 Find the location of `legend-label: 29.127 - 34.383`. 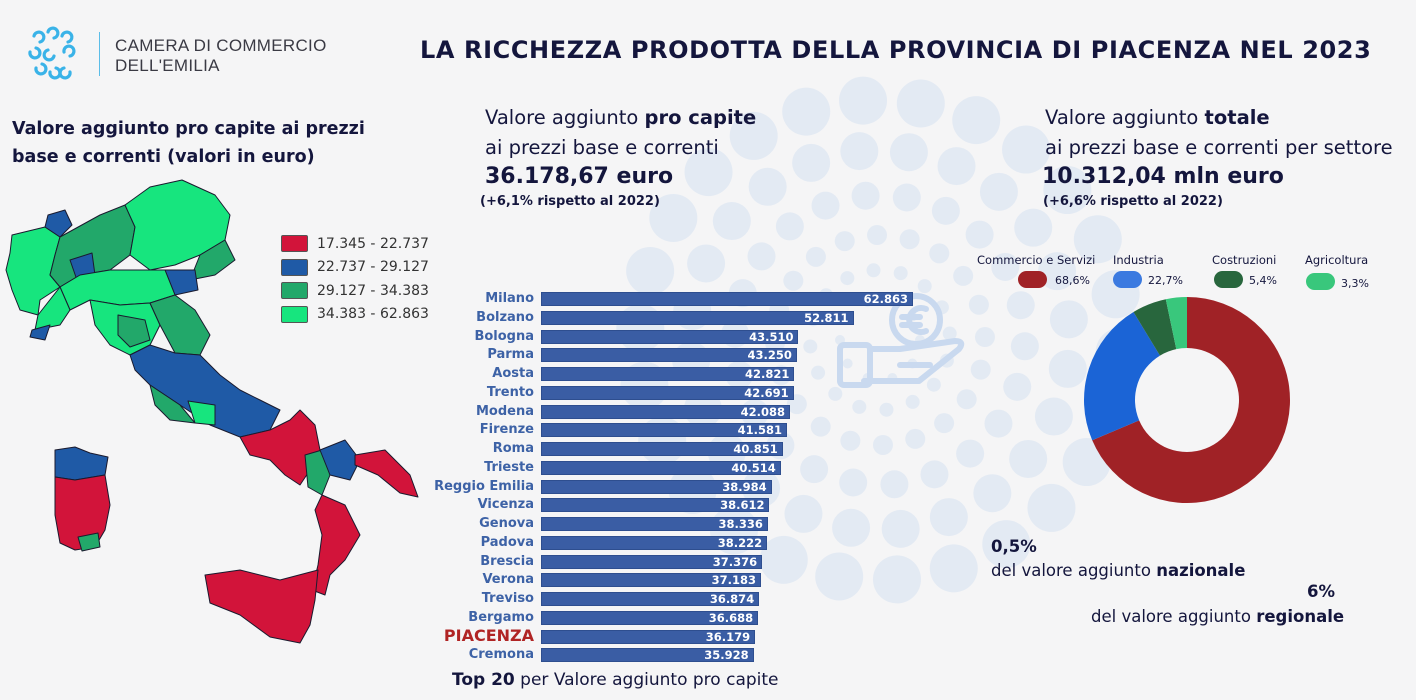

legend-label: 29.127 - 34.383 is located at coordinates (373, 290).